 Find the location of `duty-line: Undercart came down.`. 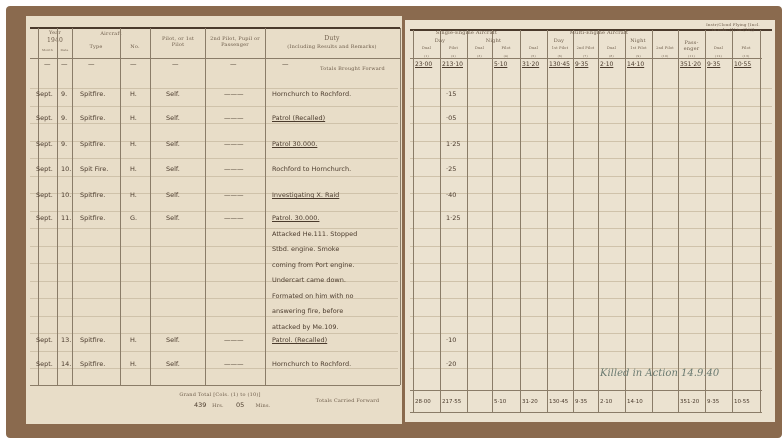

duty-line: Undercart came down. is located at coordinates (309, 280).